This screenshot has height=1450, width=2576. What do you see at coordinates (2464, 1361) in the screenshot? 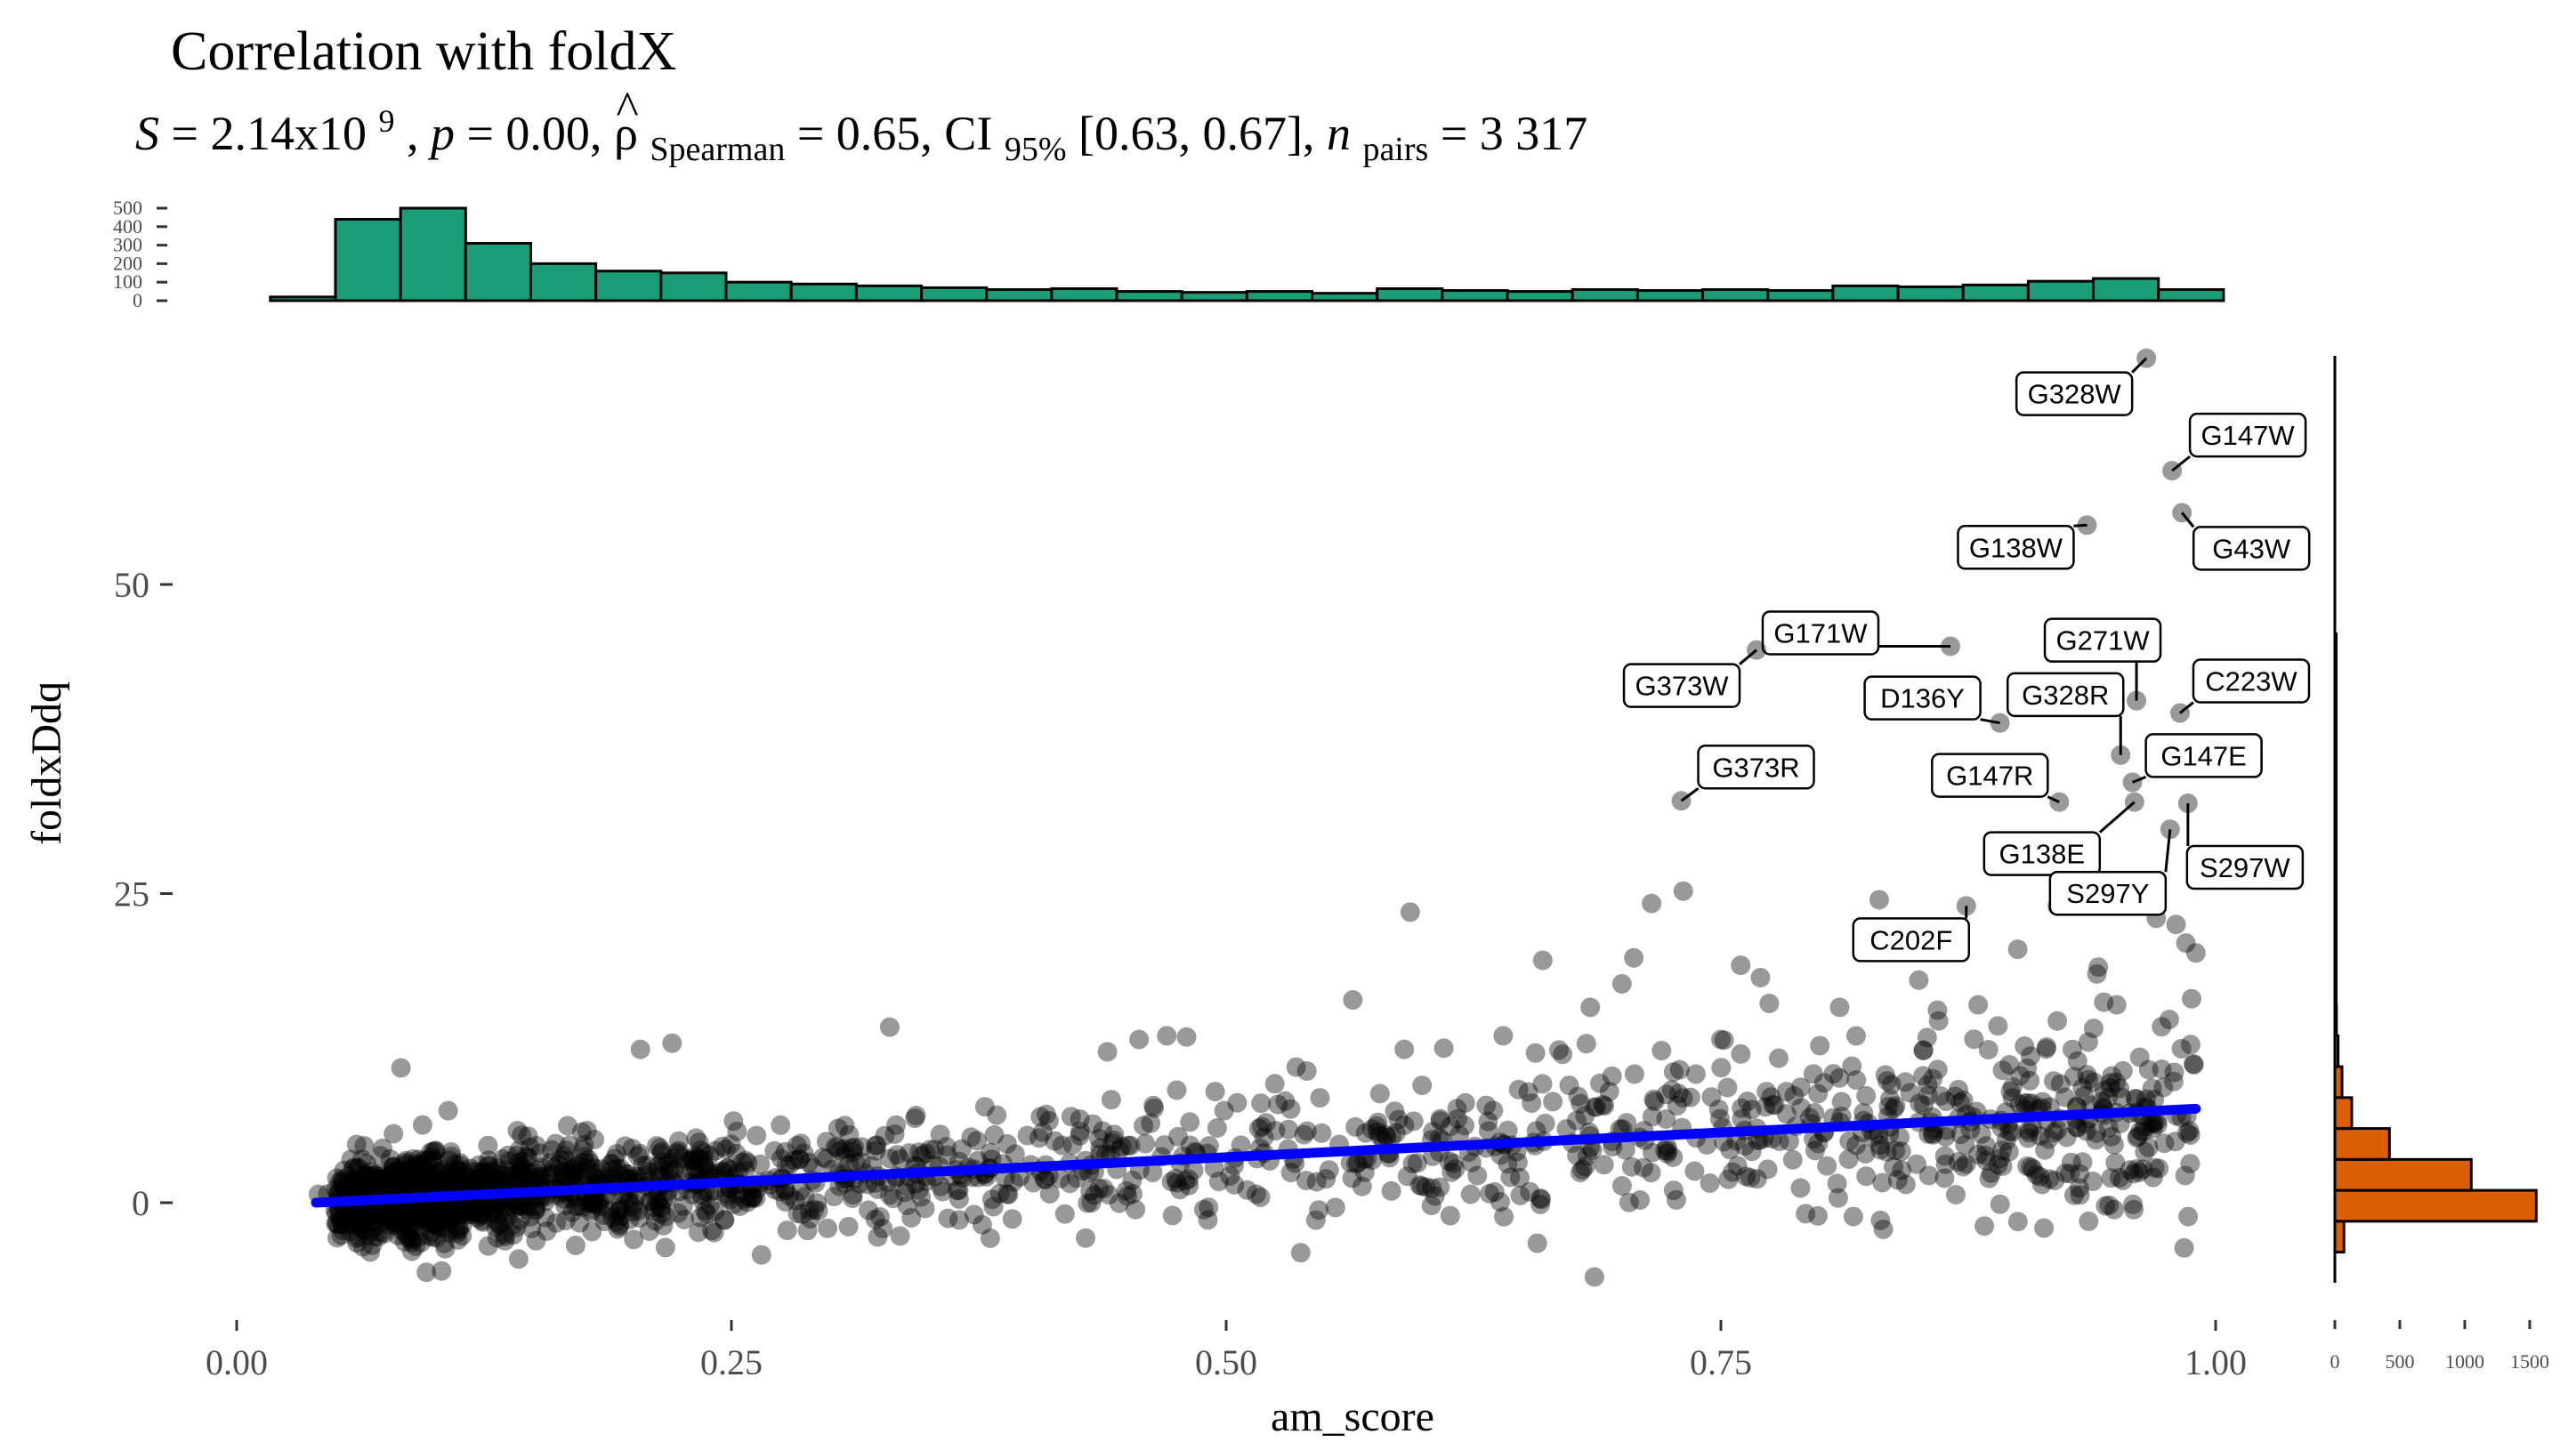
I see `right-hist-tick-label: 1000` at bounding box center [2464, 1361].